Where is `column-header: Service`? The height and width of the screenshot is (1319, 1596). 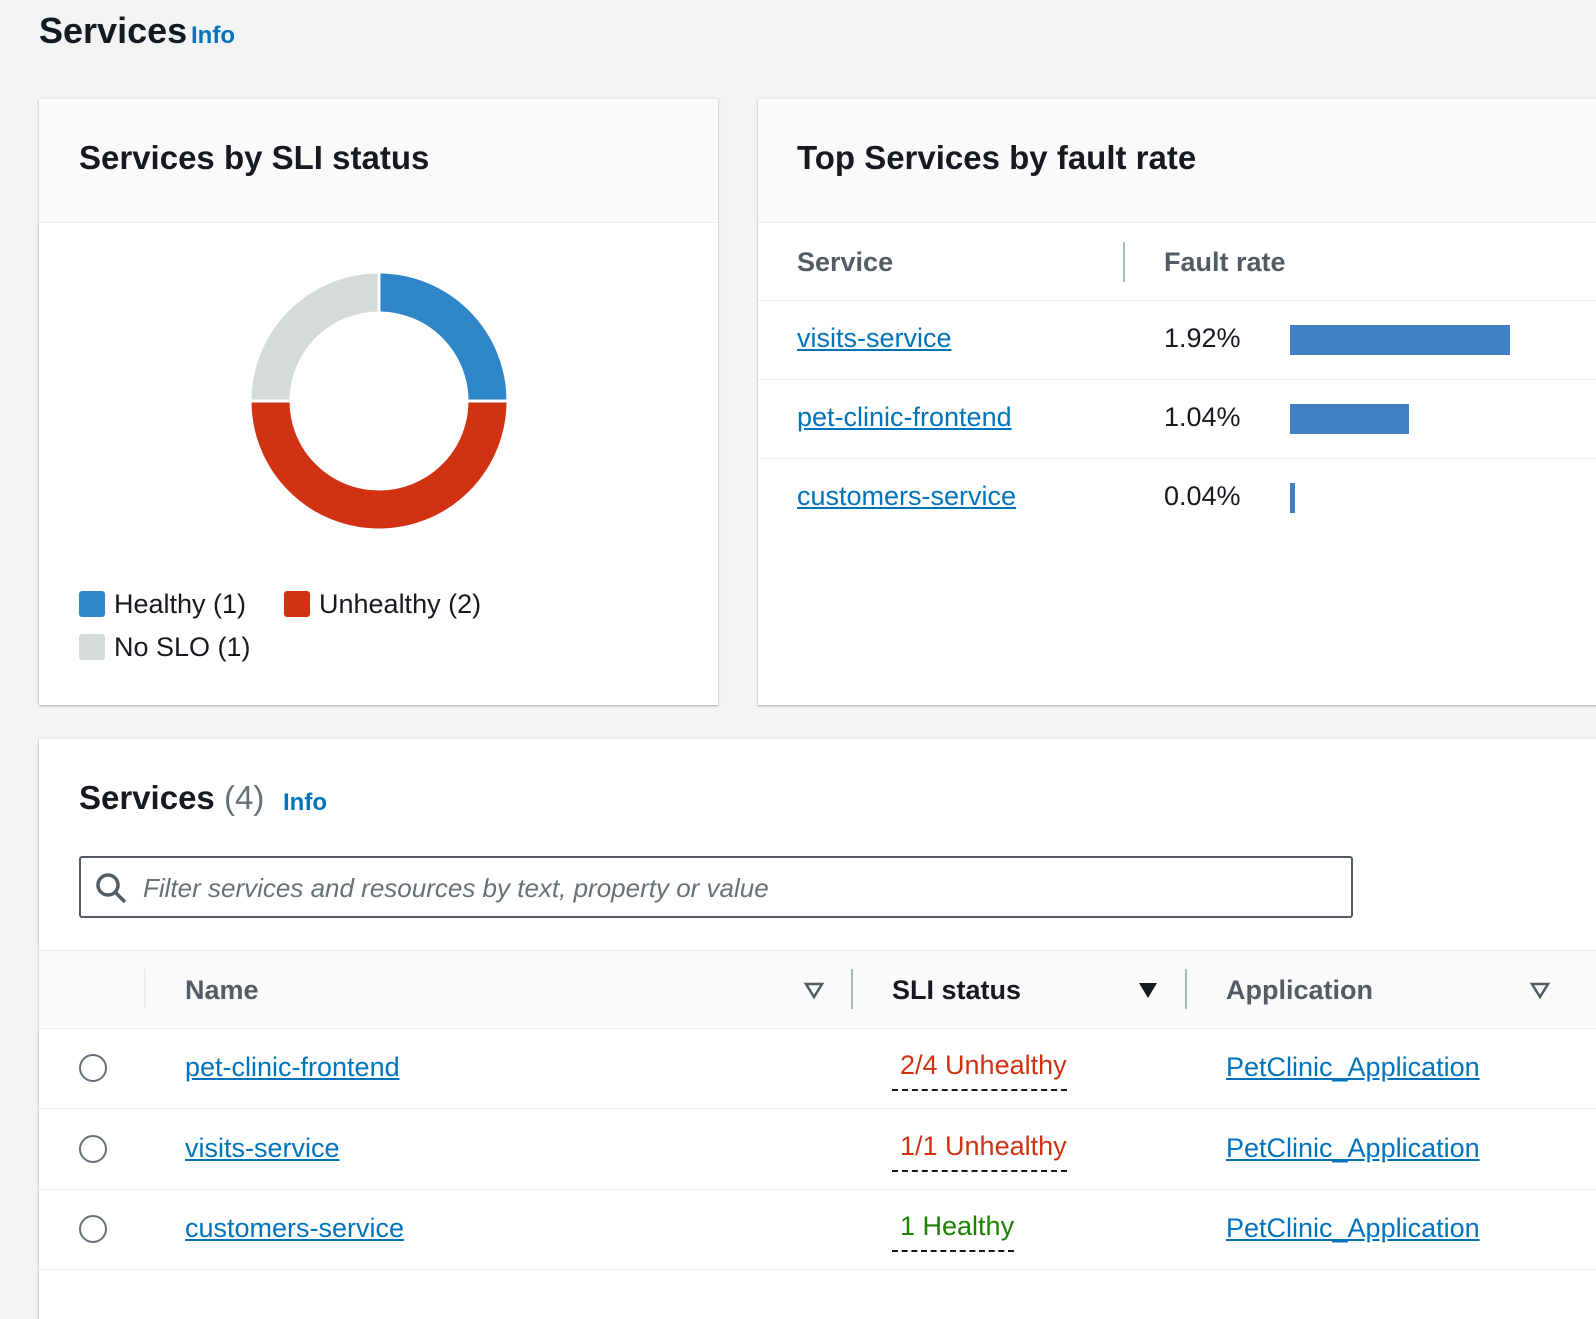 column-header: Service is located at coordinates (845, 262).